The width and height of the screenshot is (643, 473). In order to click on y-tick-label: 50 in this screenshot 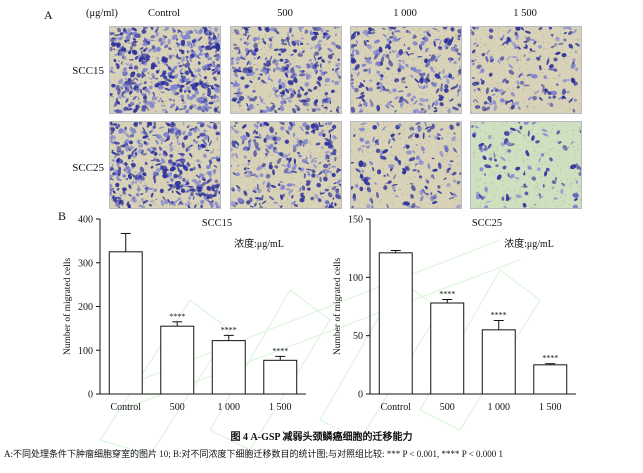, I will do `click(358, 336)`.